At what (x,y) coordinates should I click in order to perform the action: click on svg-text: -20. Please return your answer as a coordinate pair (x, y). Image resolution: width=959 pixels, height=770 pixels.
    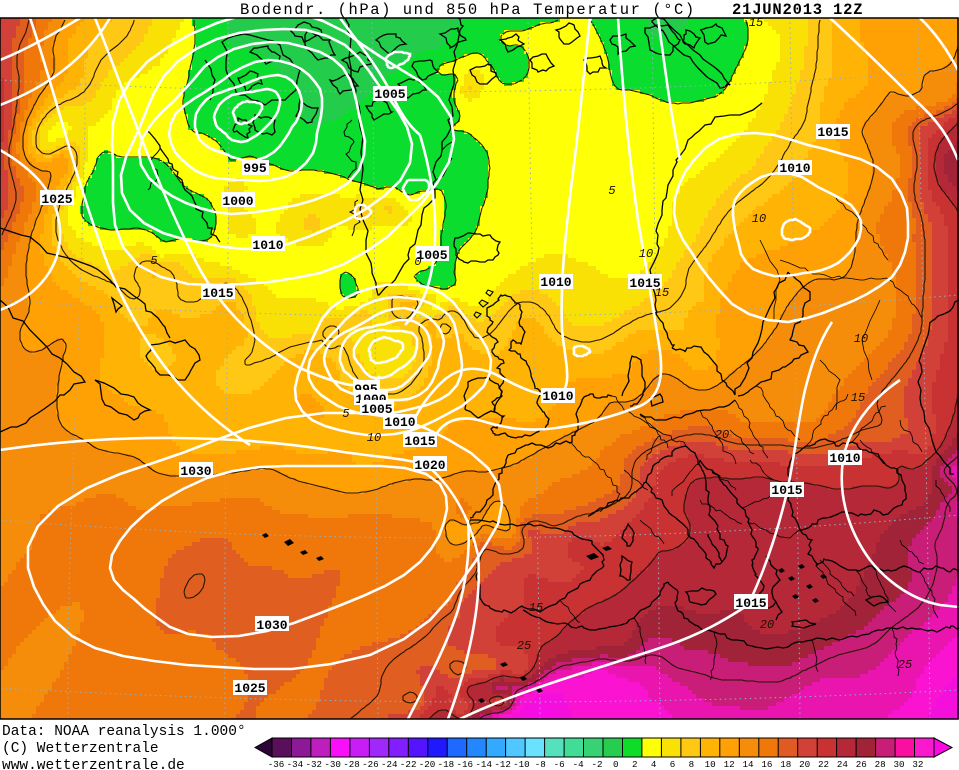
    Looking at the image, I should click on (427, 764).